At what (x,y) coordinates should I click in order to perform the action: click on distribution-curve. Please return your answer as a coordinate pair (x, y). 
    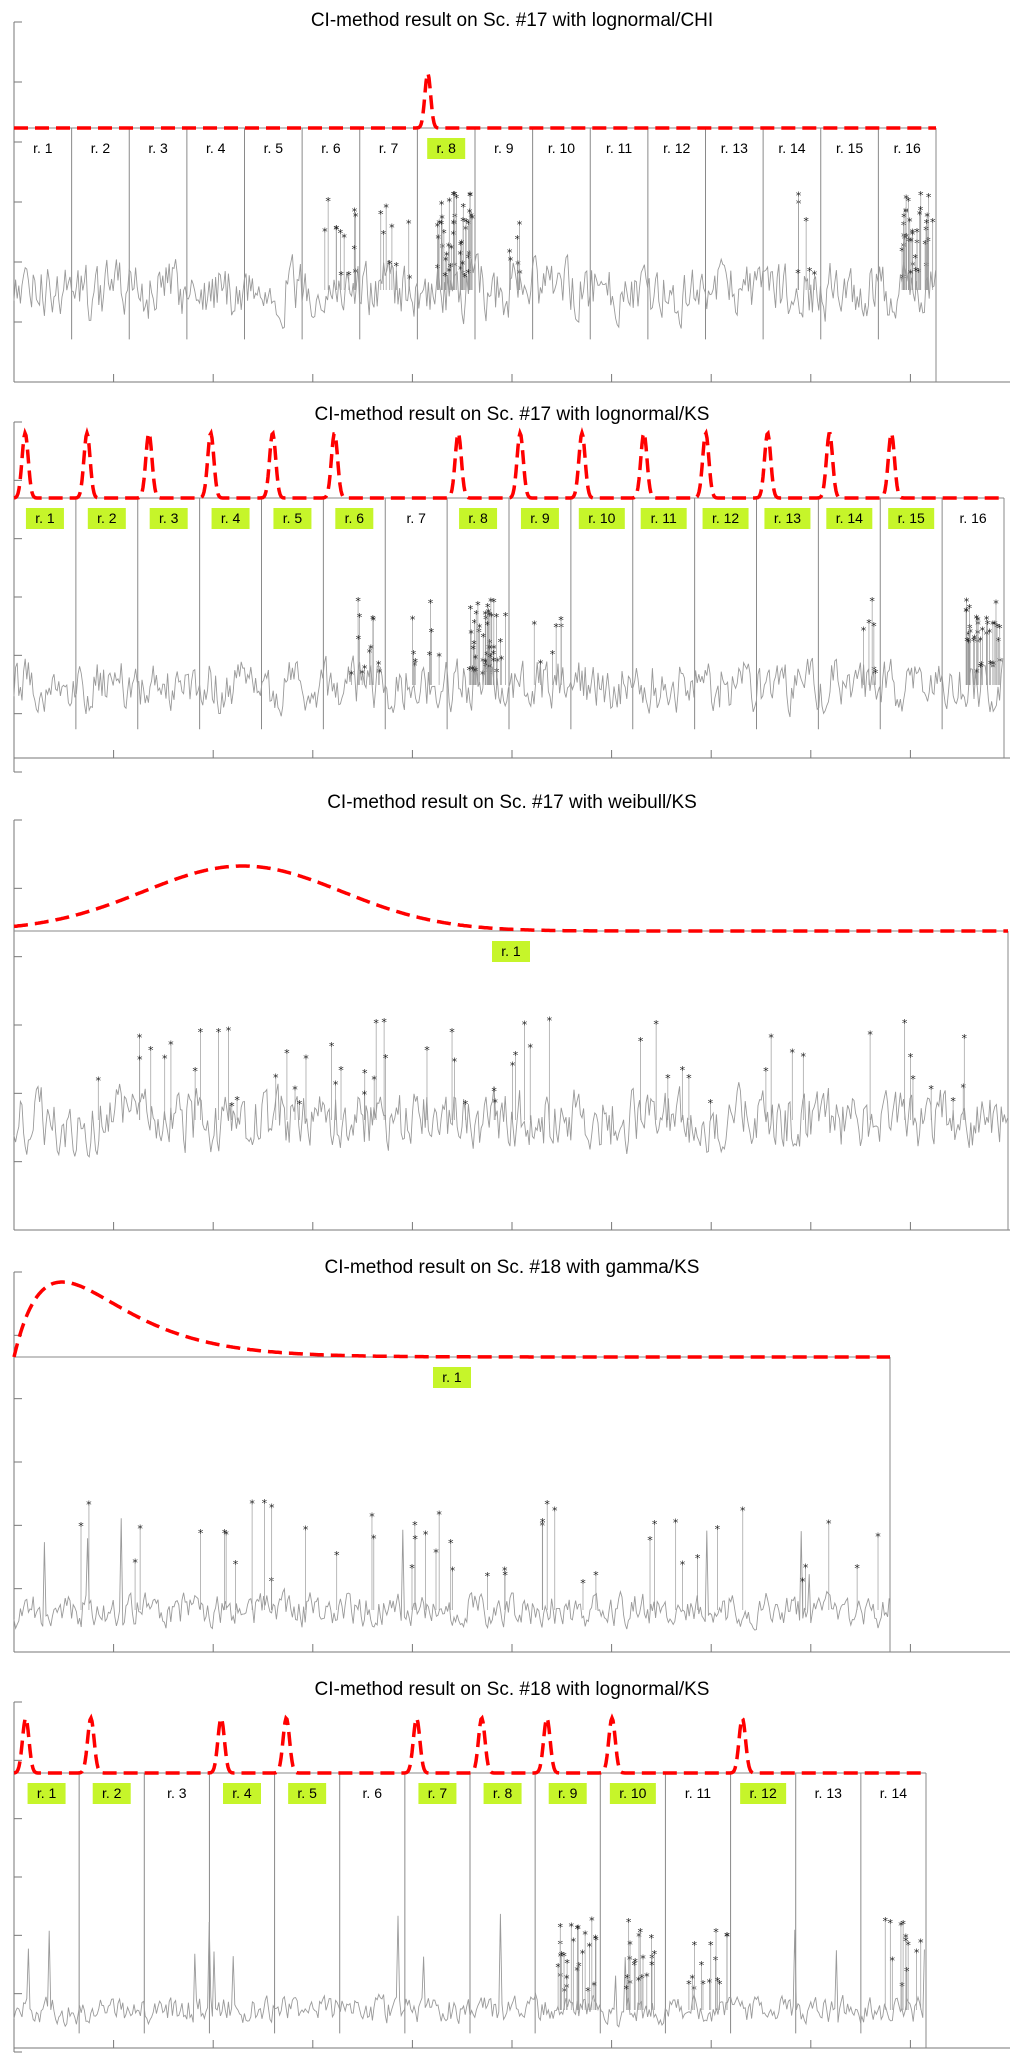
    Looking at the image, I should click on (508, 463).